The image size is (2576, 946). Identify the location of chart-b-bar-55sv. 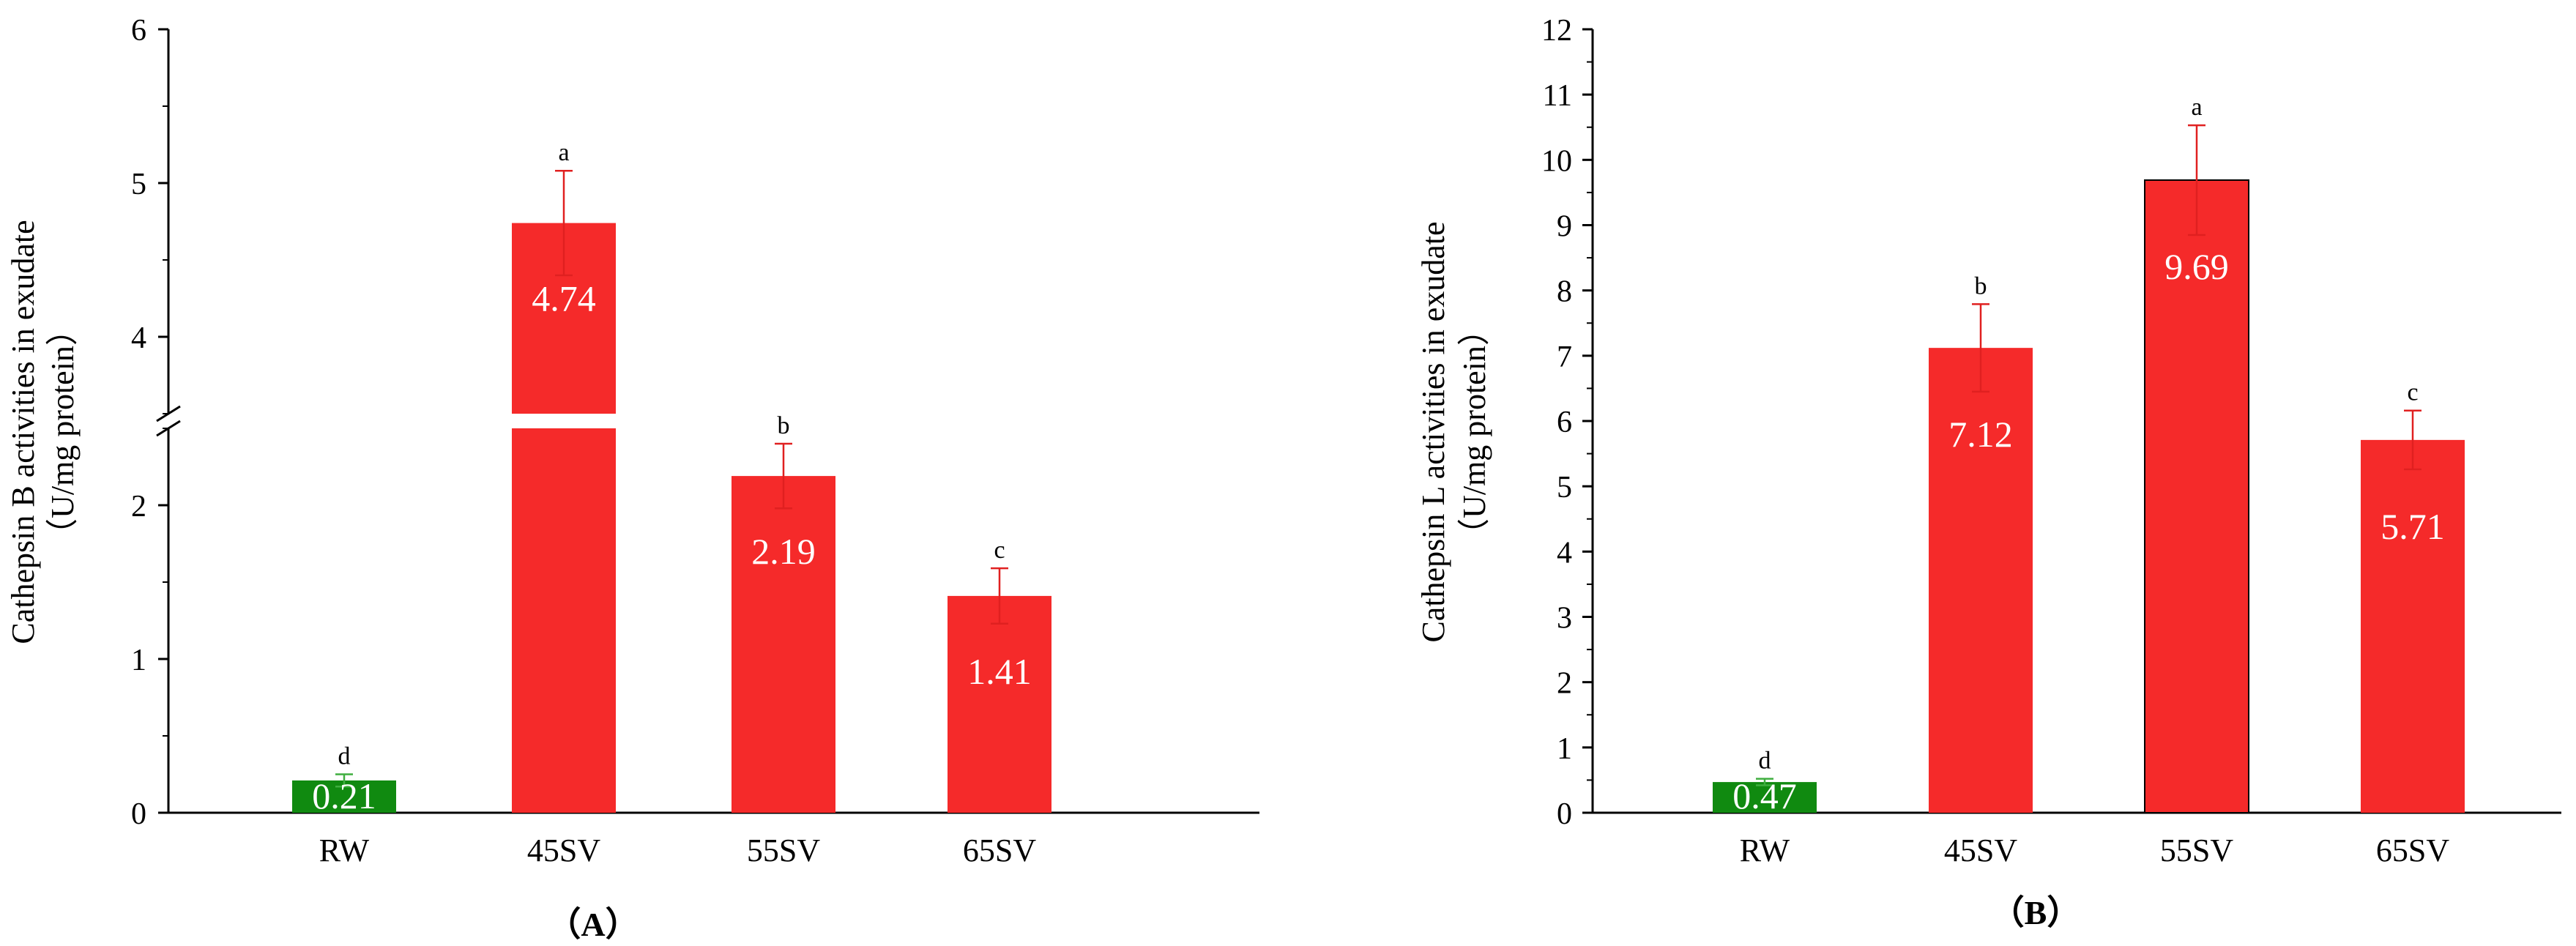
(2196, 496).